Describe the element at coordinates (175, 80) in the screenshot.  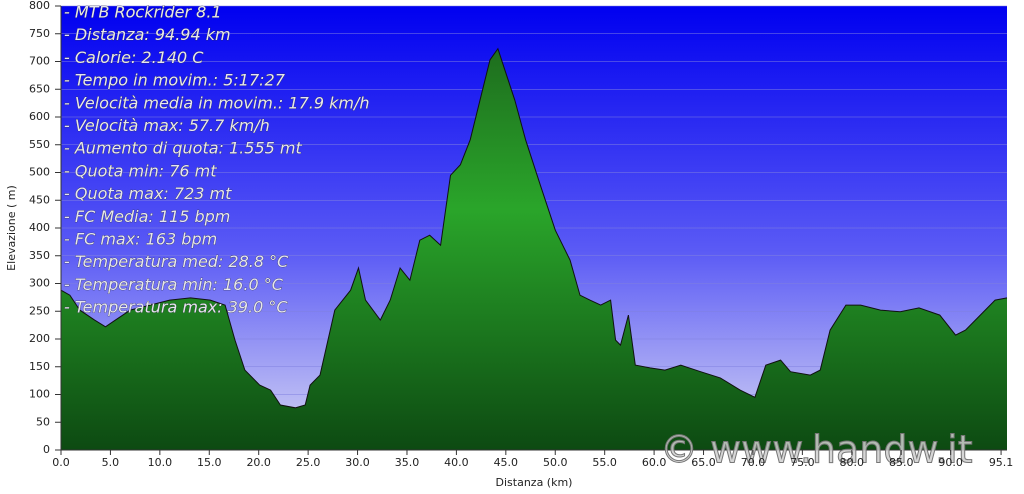
I see `annotation: - Tempo in movim.: 5:17:27` at that location.